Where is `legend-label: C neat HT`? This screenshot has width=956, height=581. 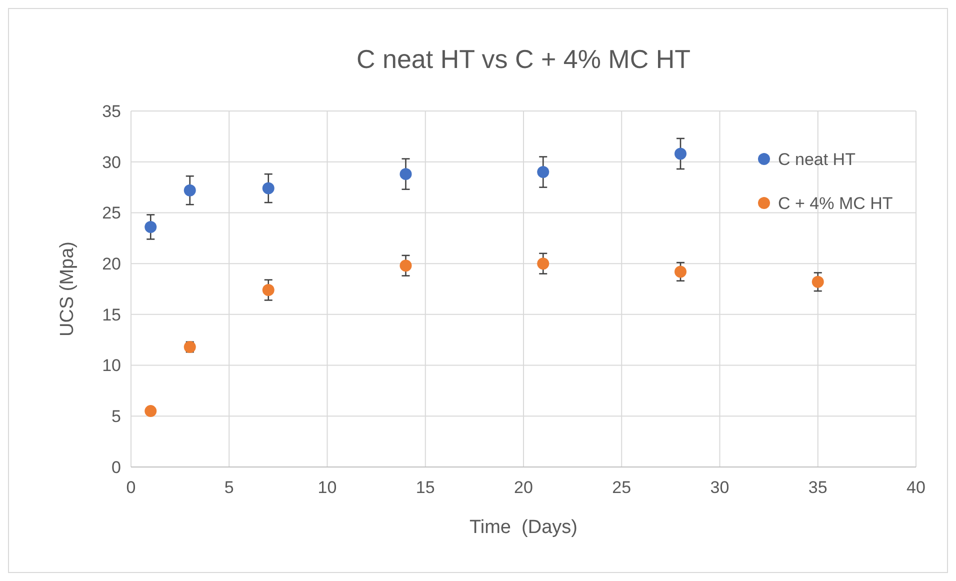 legend-label: C neat HT is located at coordinates (817, 159).